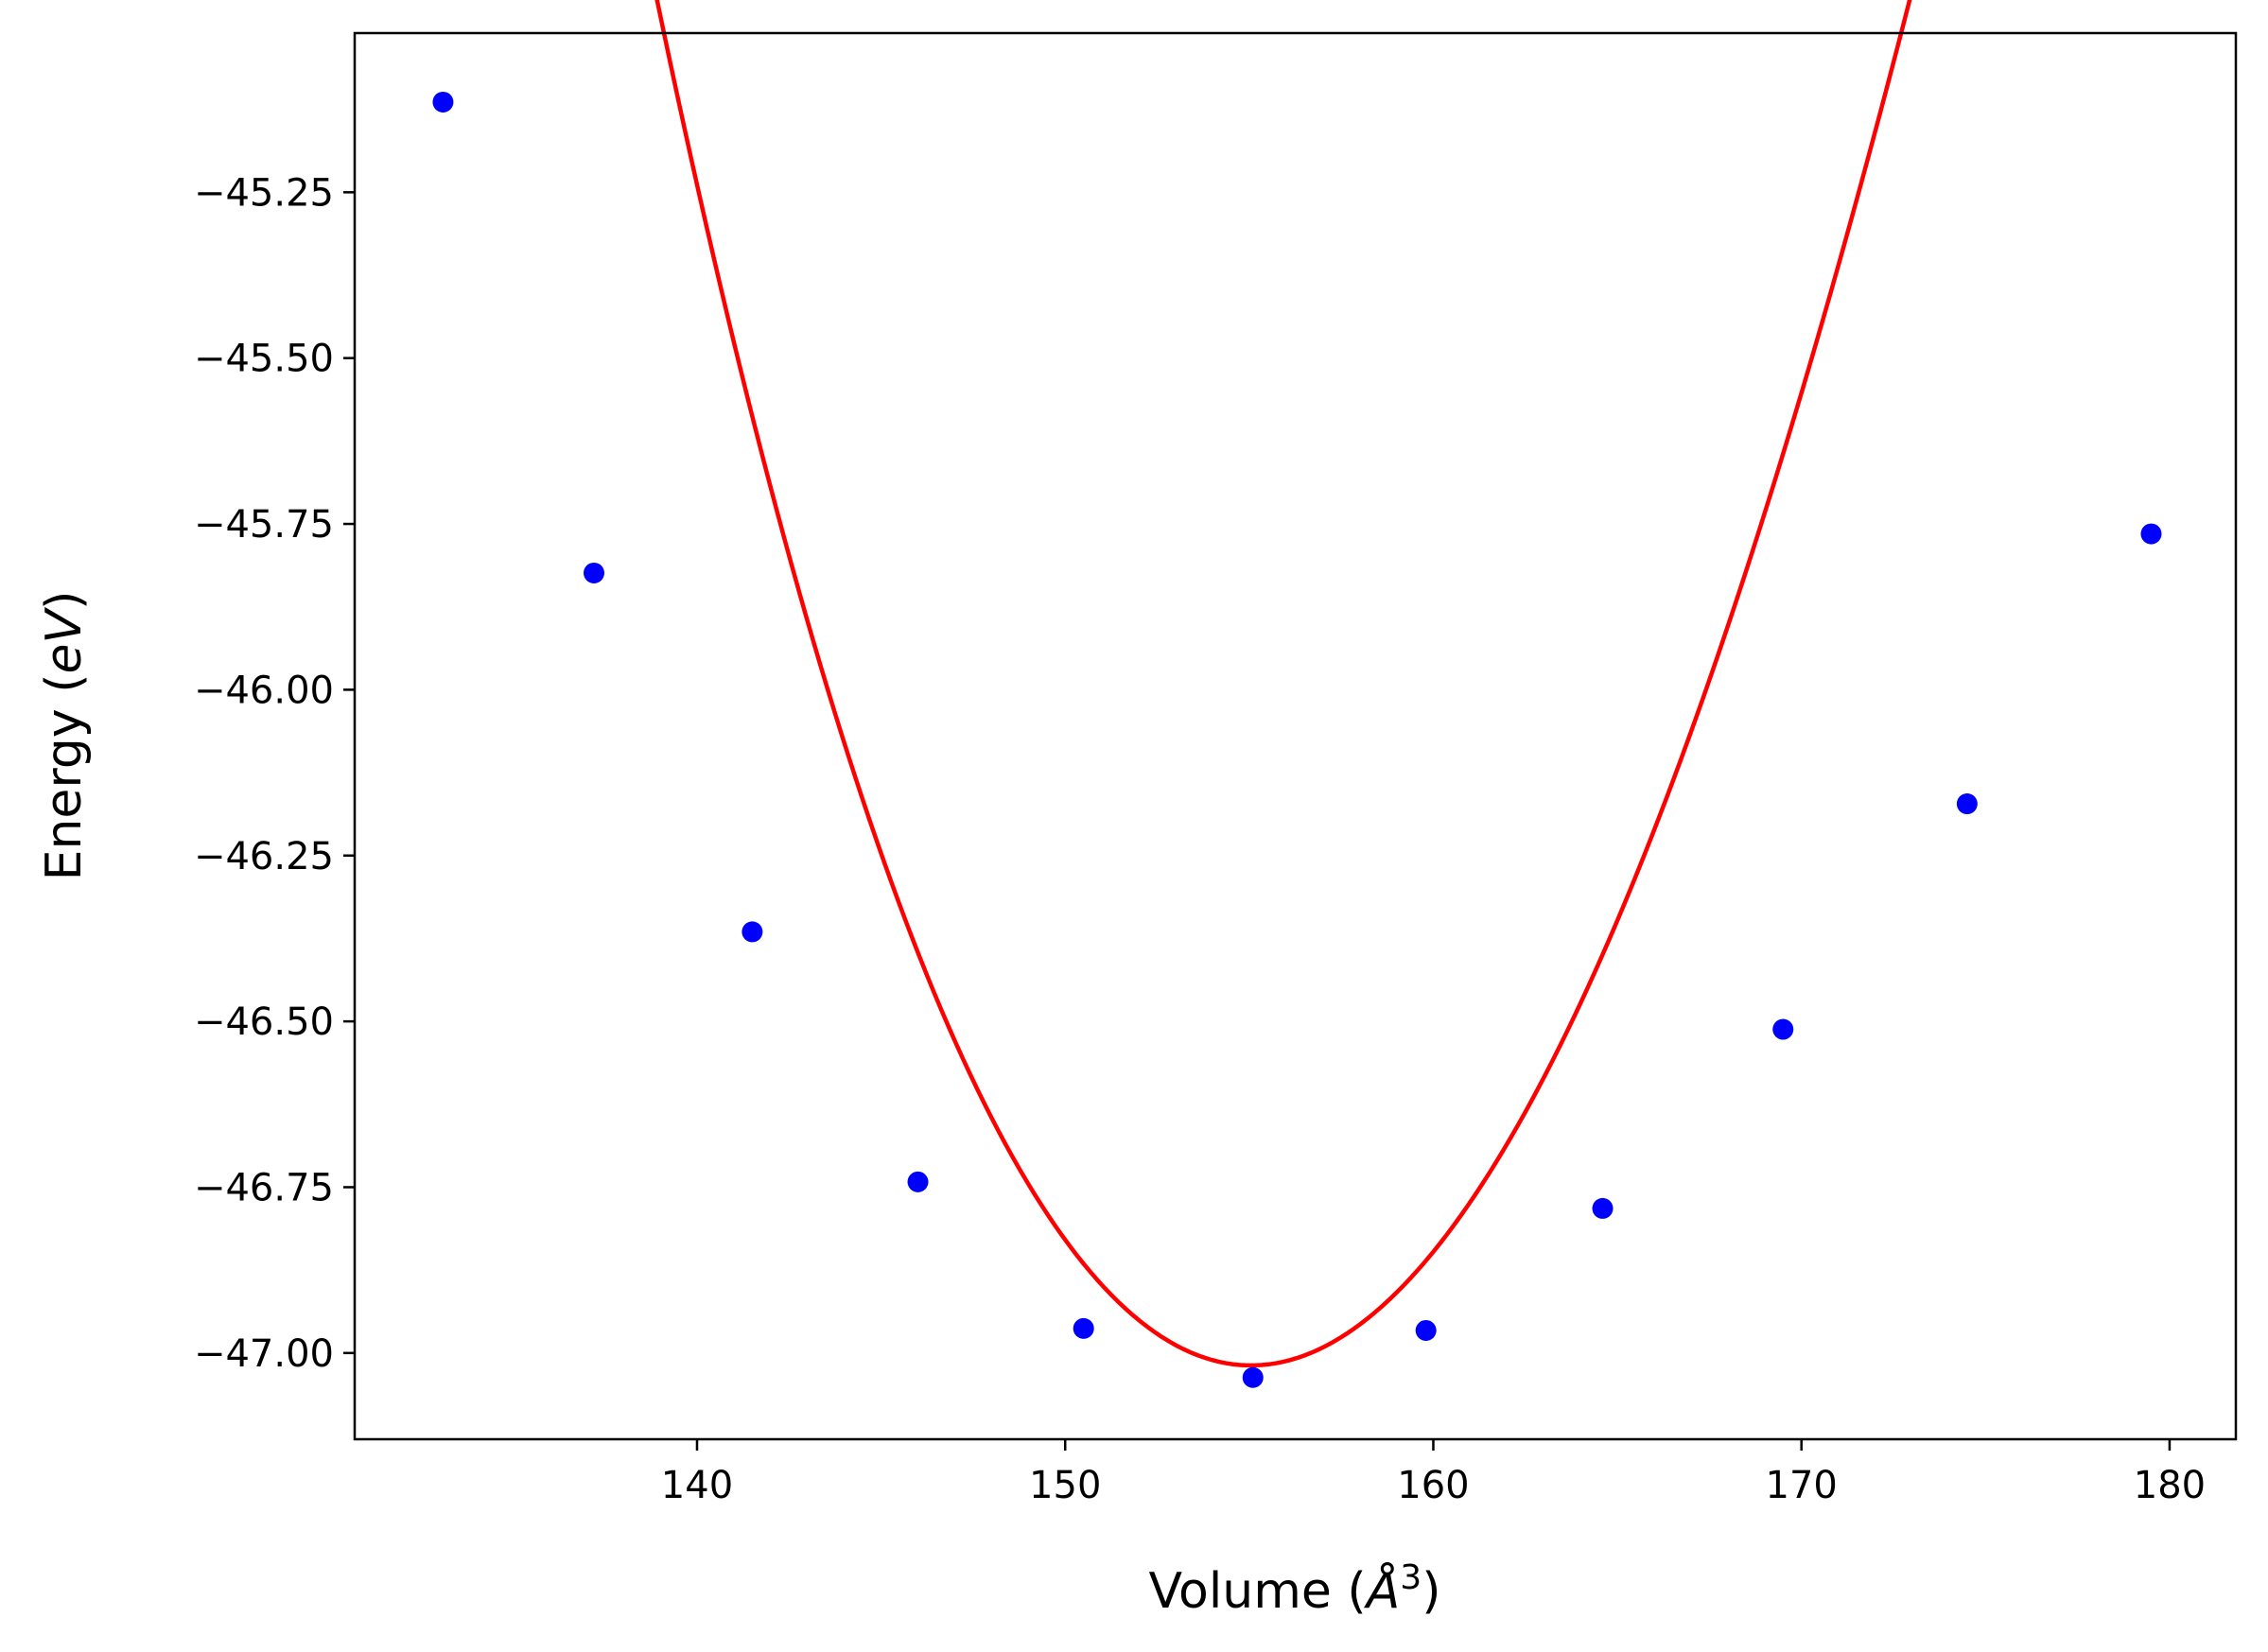  I want to click on x-tick-label: 150, so click(1065, 1486).